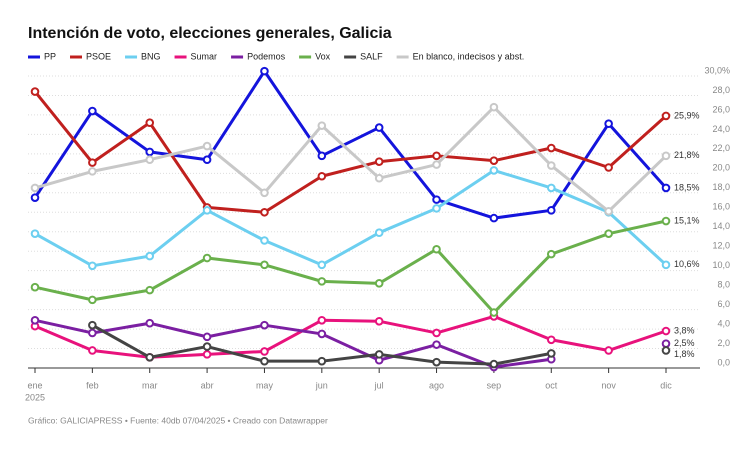  Describe the element at coordinates (494, 385) in the screenshot. I see `x-tick-label: sep` at that location.